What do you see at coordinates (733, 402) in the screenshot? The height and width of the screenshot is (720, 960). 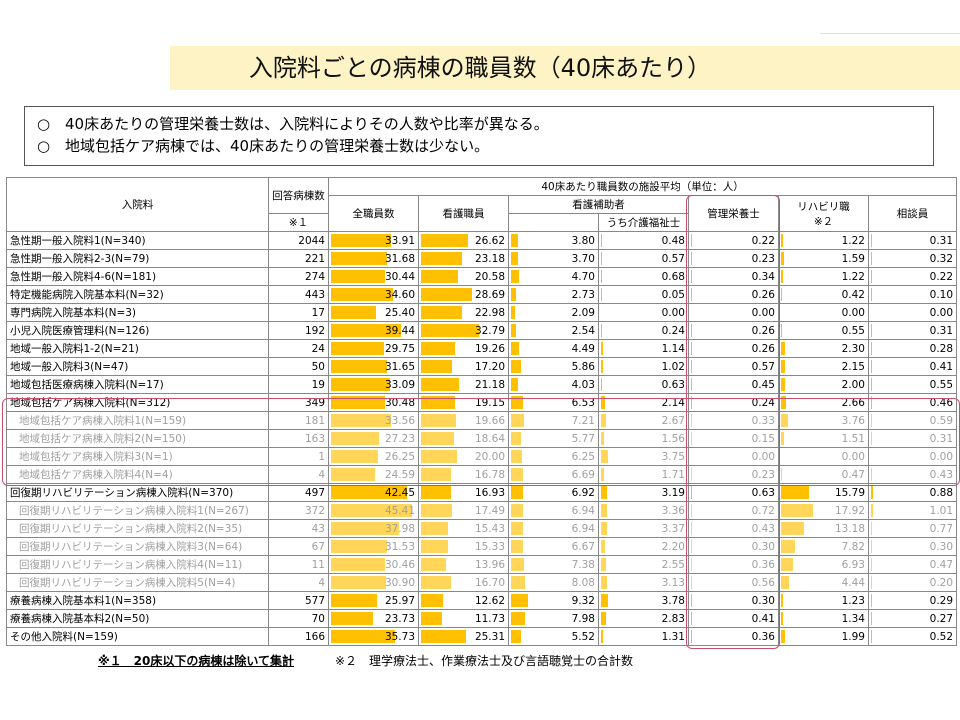 I see `cell-eiyo: 0.24` at bounding box center [733, 402].